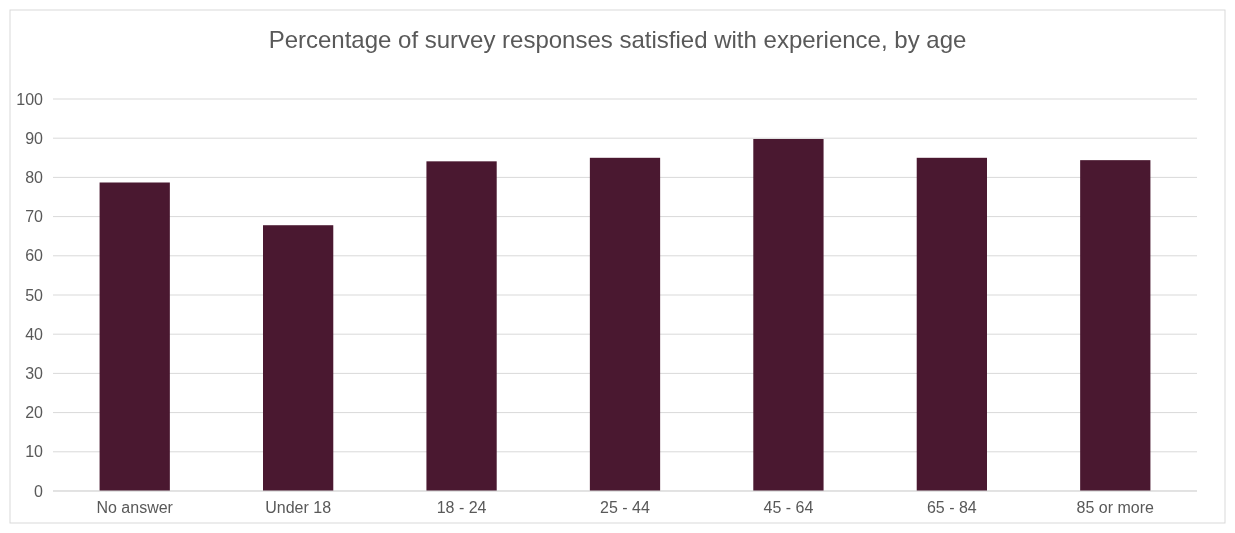 This screenshot has height=533, width=1235. What do you see at coordinates (788, 507) in the screenshot?
I see `x-tick-label: 45 - 64` at bounding box center [788, 507].